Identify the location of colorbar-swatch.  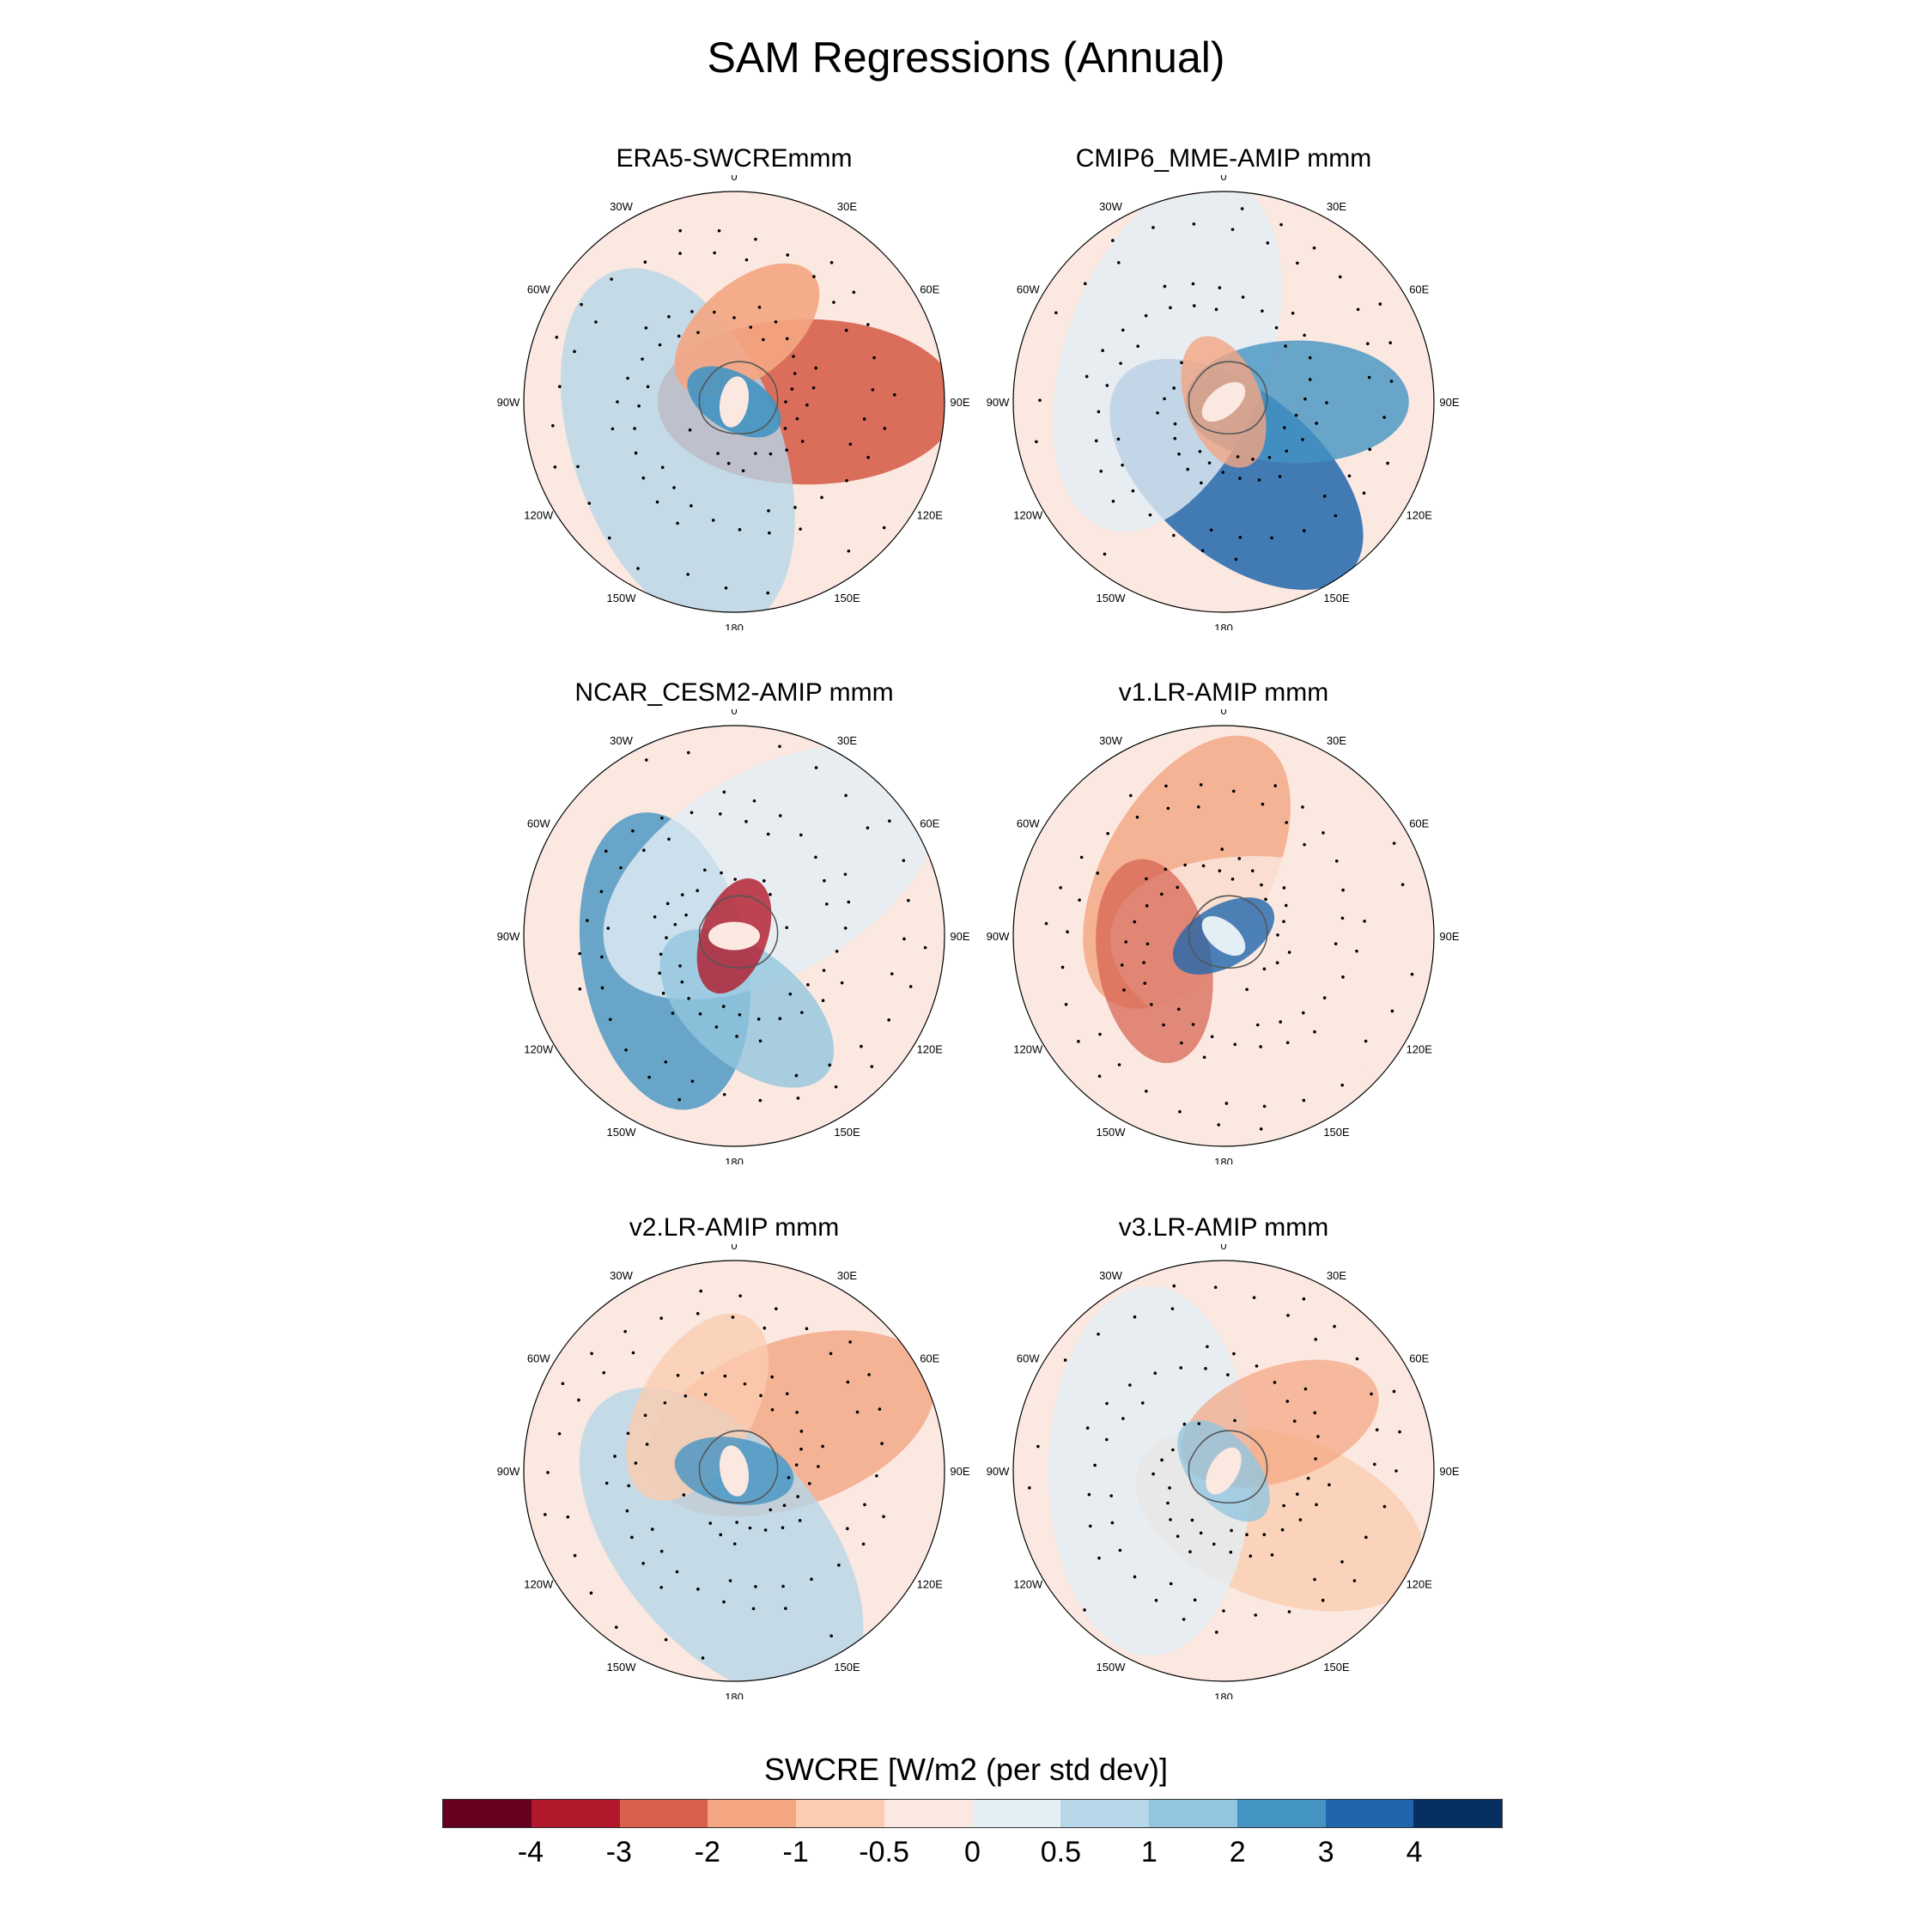
(488, 1814).